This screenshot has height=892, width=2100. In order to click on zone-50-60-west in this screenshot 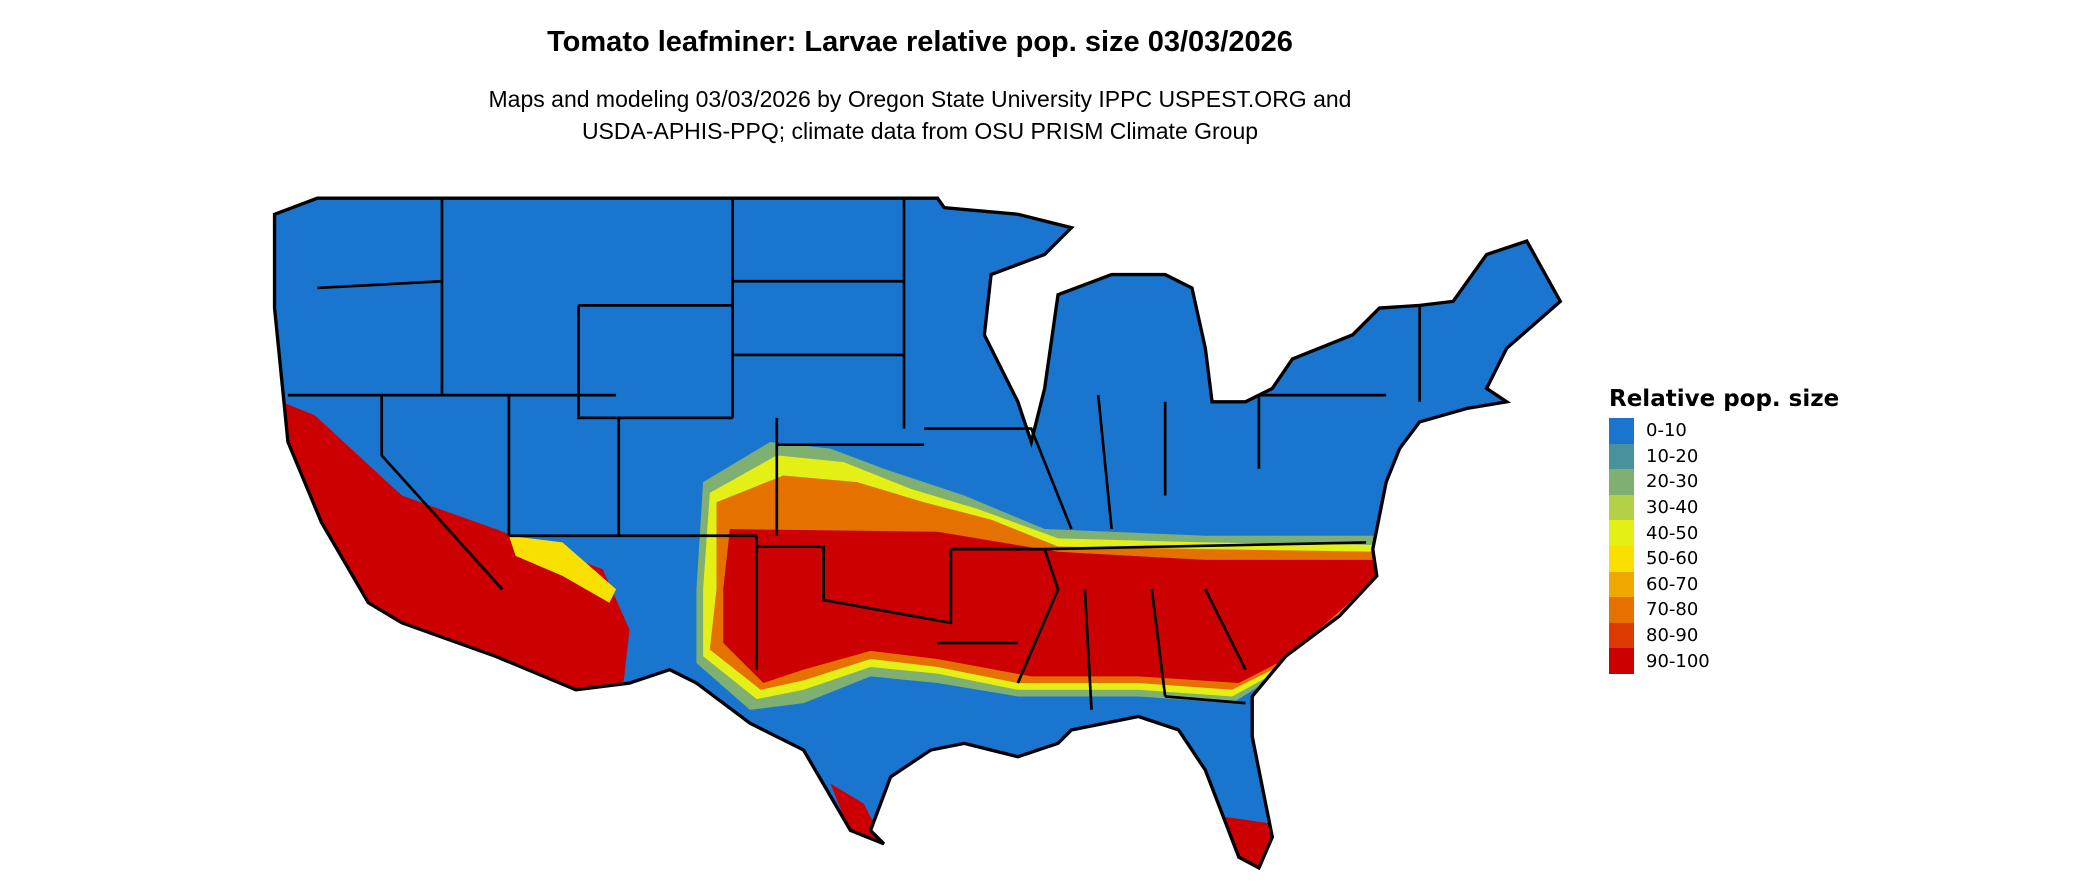, I will do `click(562, 569)`.